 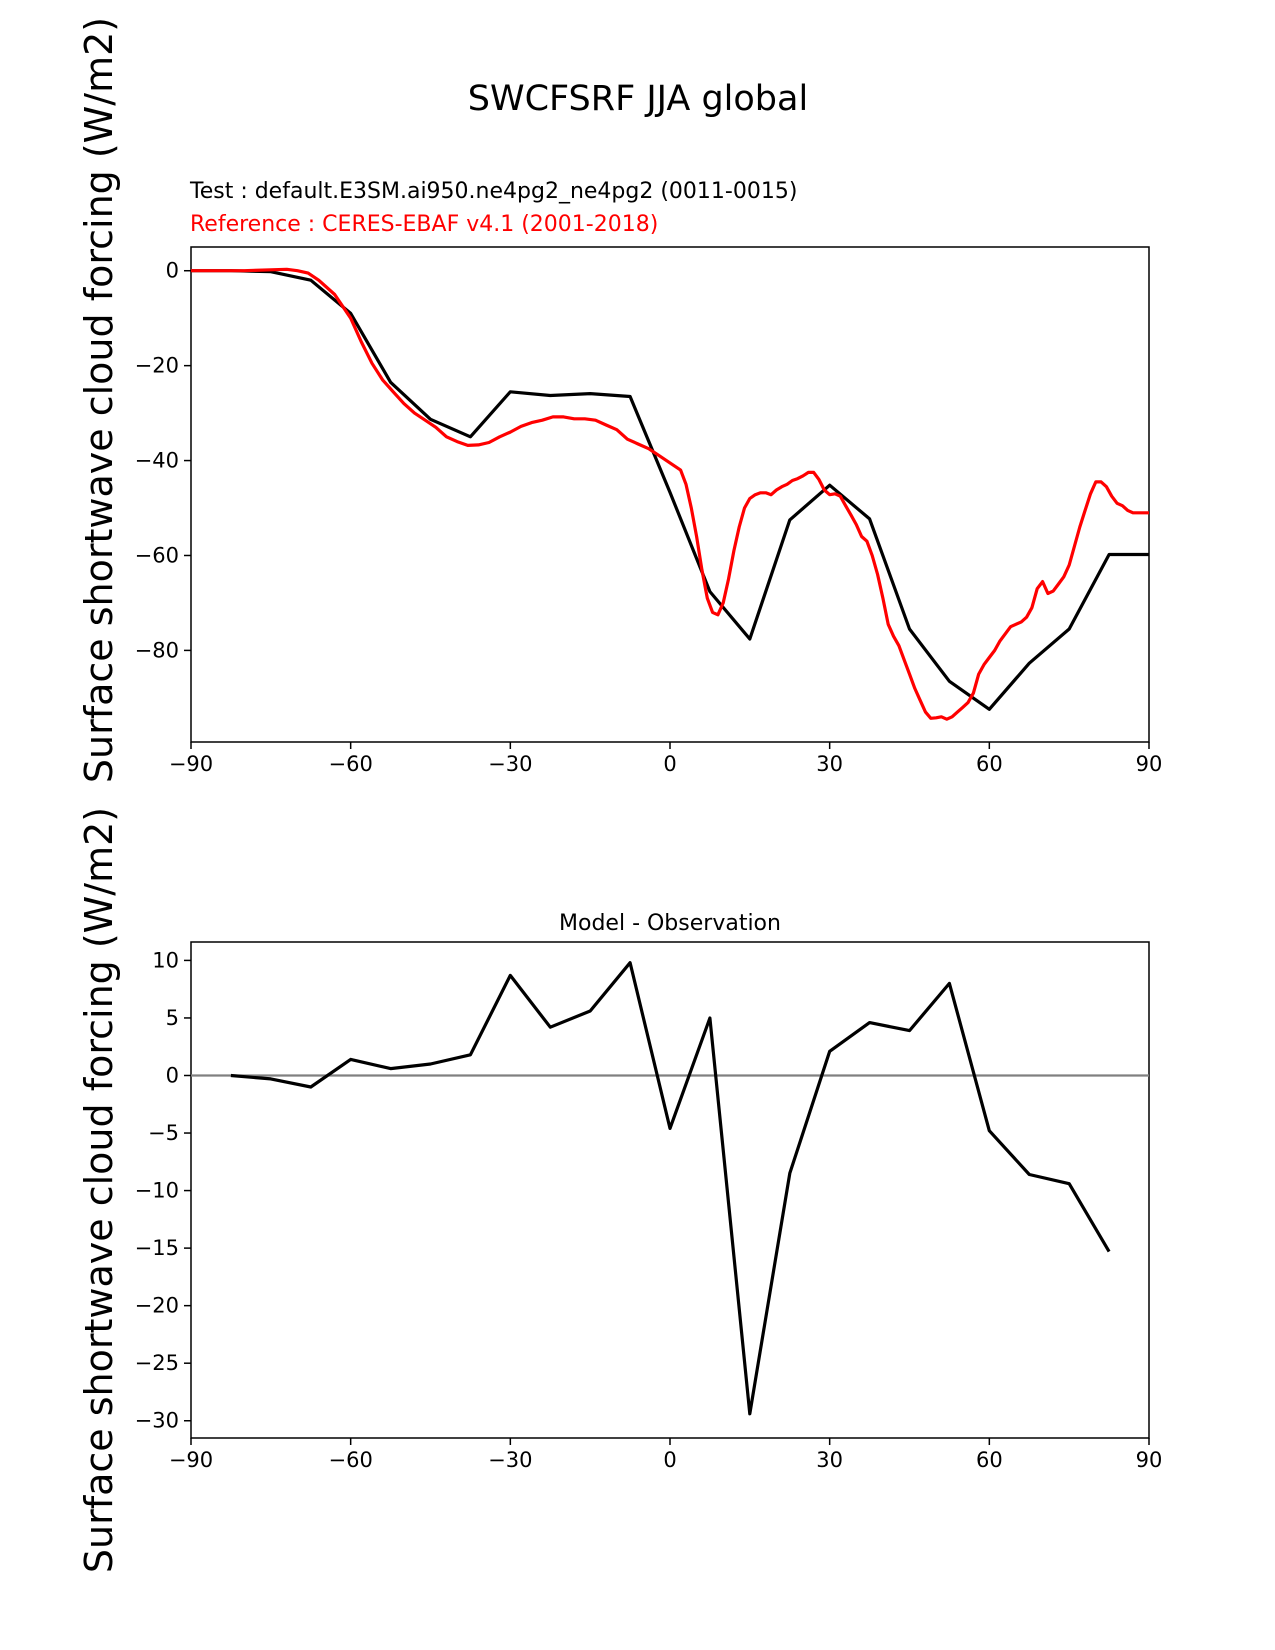 What do you see at coordinates (157, 1191) in the screenshot?
I see `bottom-ytick-label: −10` at bounding box center [157, 1191].